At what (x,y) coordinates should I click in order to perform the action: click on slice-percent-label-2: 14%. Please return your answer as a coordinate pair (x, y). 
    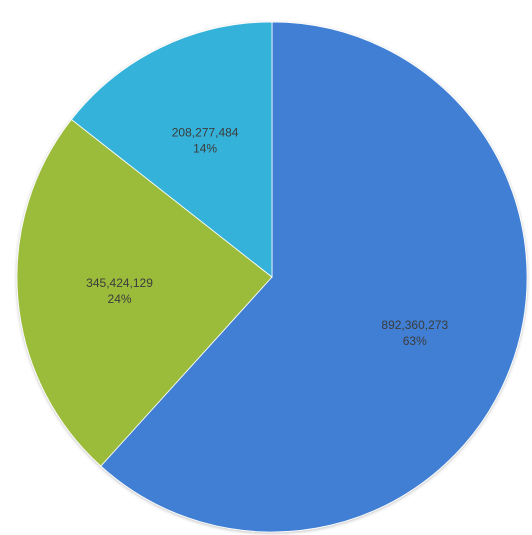
    Looking at the image, I should click on (205, 148).